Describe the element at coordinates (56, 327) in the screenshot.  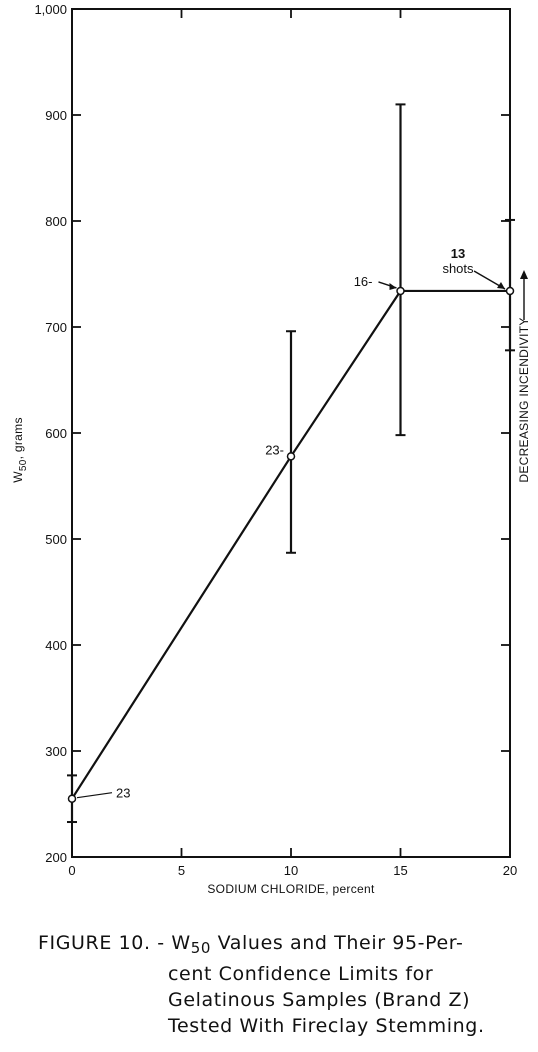
I see `y-tick-label: 700` at that location.